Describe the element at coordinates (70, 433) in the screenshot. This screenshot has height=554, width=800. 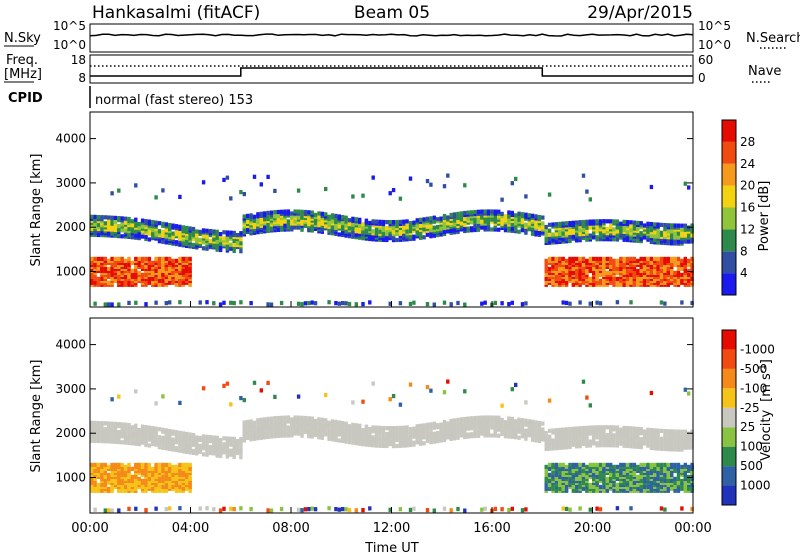
I see `velocity-ytick-label: 2000` at that location.